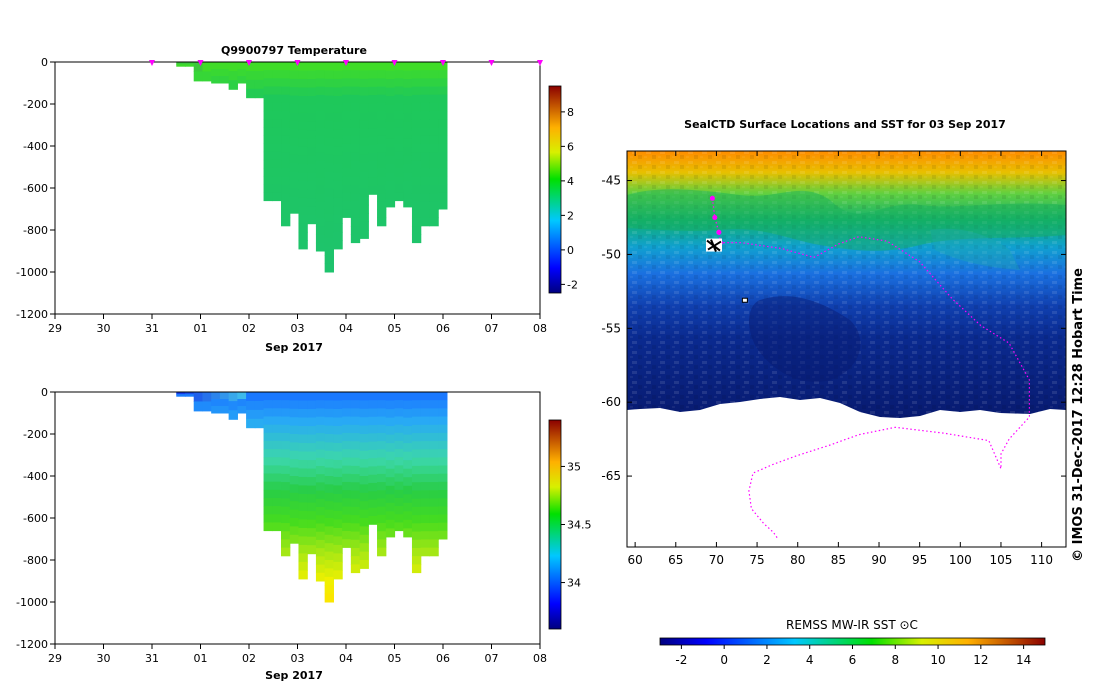  Describe the element at coordinates (44, 392) in the screenshot. I see `y-tick-label: 0` at that location.